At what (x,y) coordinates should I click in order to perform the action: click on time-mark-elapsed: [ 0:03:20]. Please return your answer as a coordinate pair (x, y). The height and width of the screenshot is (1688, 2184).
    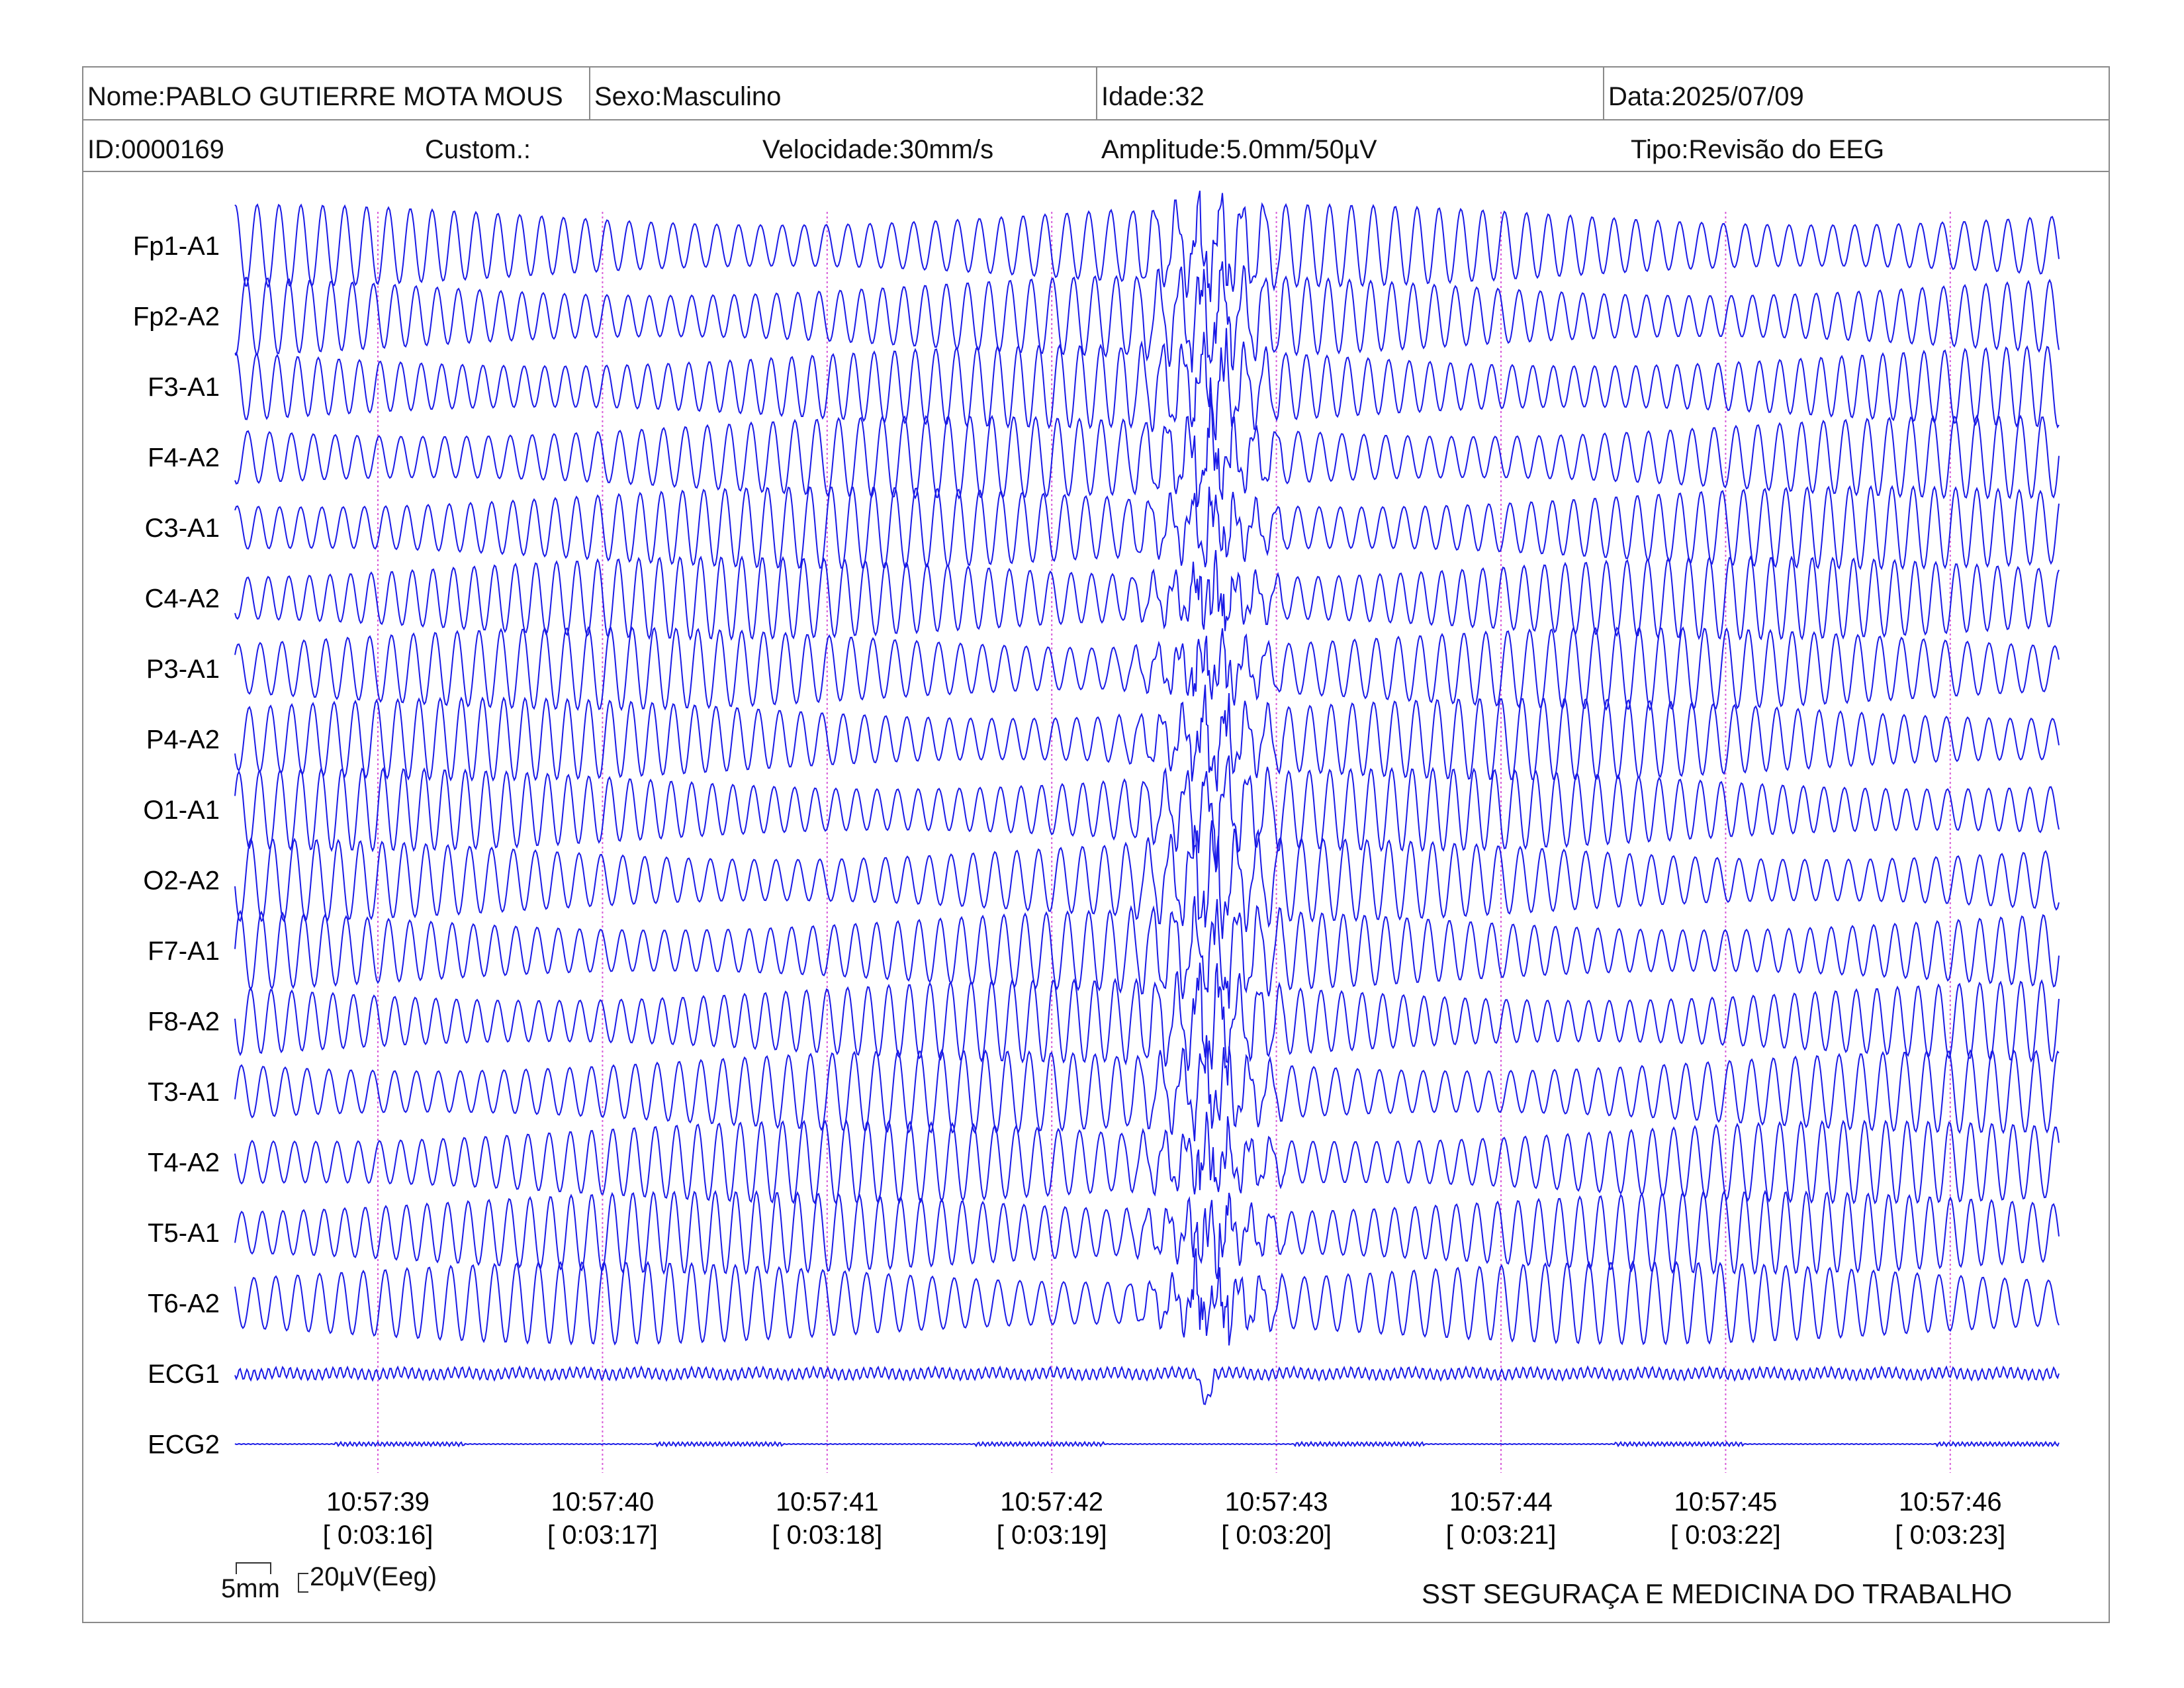
    Looking at the image, I should click on (1277, 1535).